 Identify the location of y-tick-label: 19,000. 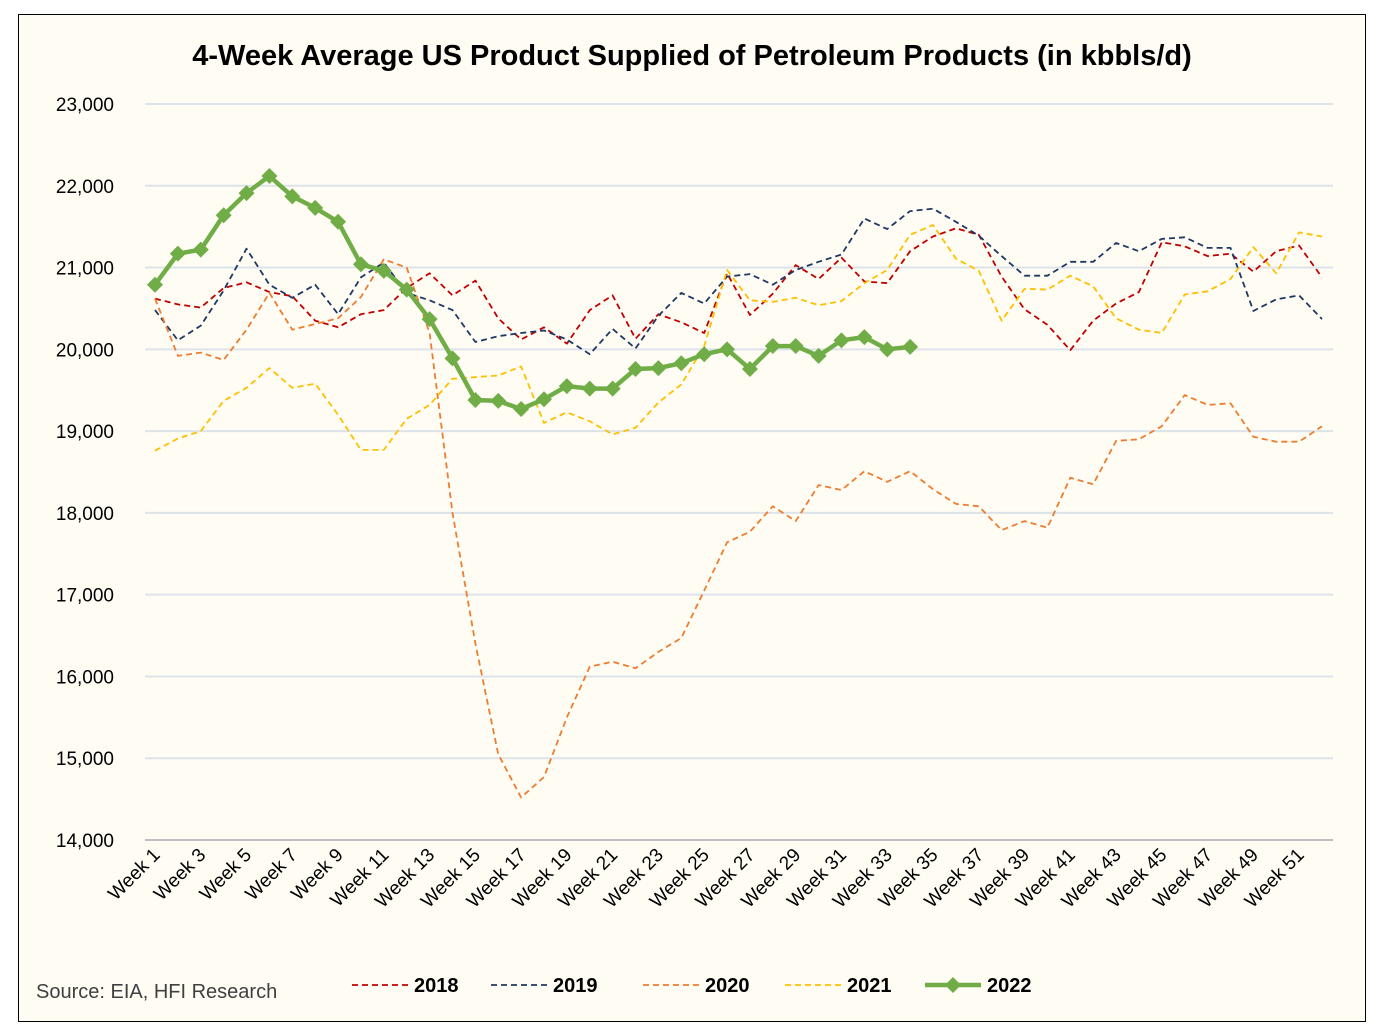
(85, 432).